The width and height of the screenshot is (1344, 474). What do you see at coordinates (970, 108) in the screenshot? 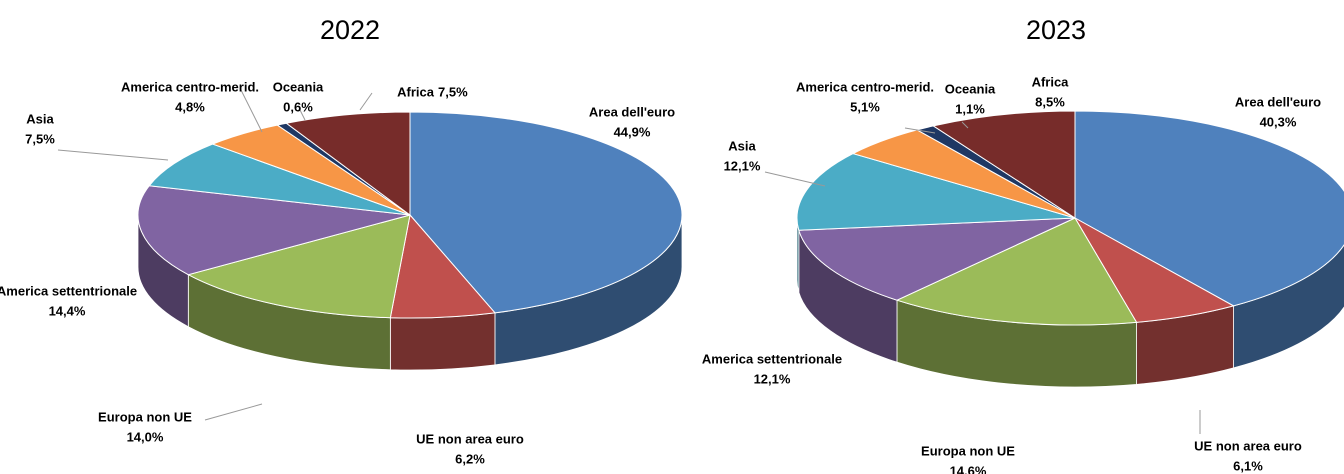
I see `value-label: 1,1%` at bounding box center [970, 108].